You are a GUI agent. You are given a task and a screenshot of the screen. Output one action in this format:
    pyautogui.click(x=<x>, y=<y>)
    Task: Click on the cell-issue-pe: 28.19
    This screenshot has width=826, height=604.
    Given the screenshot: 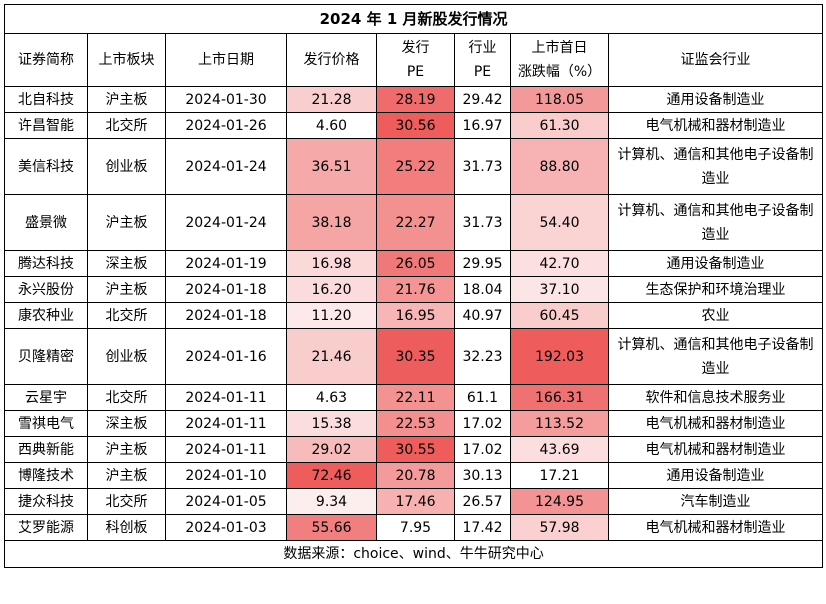 What is the action you would take?
    pyautogui.click(x=415, y=99)
    